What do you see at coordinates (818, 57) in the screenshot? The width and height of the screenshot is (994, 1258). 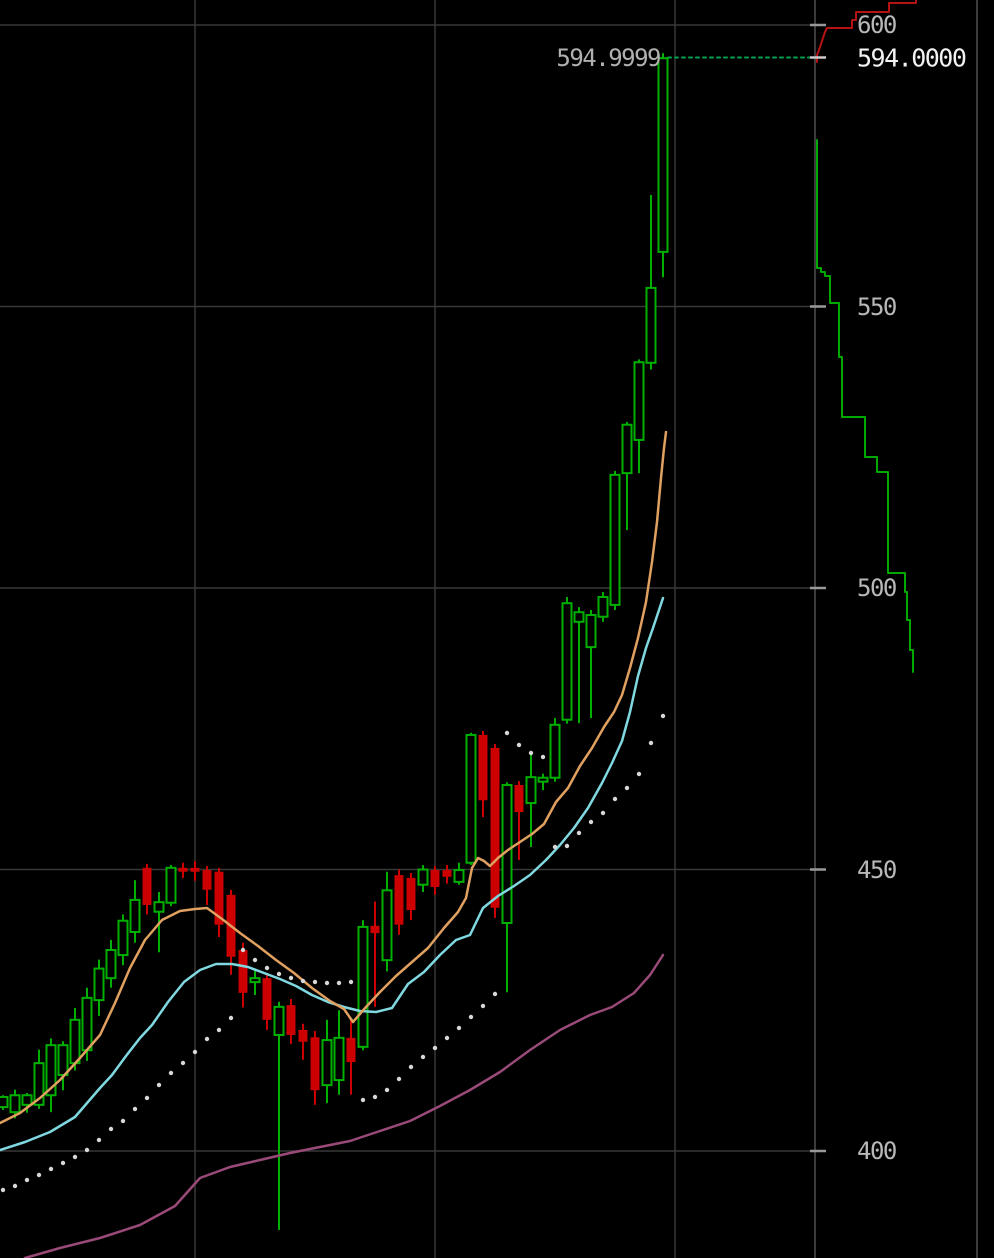 I see `current-price-tick` at bounding box center [818, 57].